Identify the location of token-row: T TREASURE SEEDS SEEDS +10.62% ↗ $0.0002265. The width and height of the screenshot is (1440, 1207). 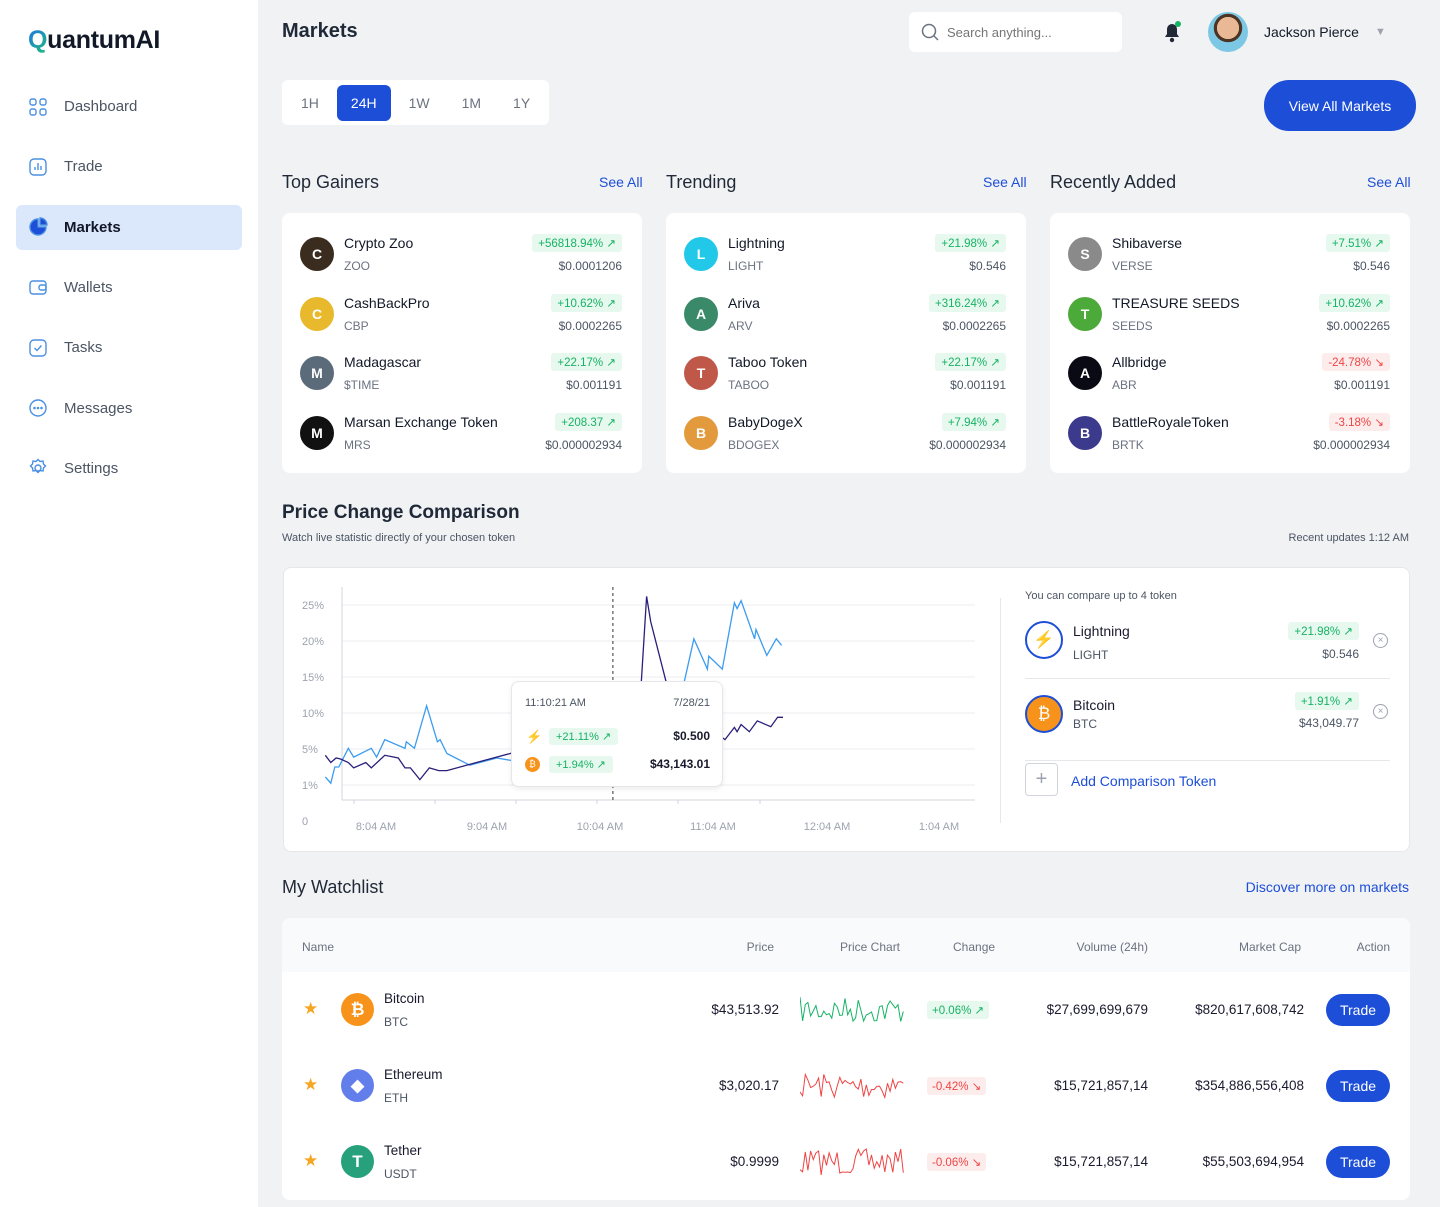
(1229, 314).